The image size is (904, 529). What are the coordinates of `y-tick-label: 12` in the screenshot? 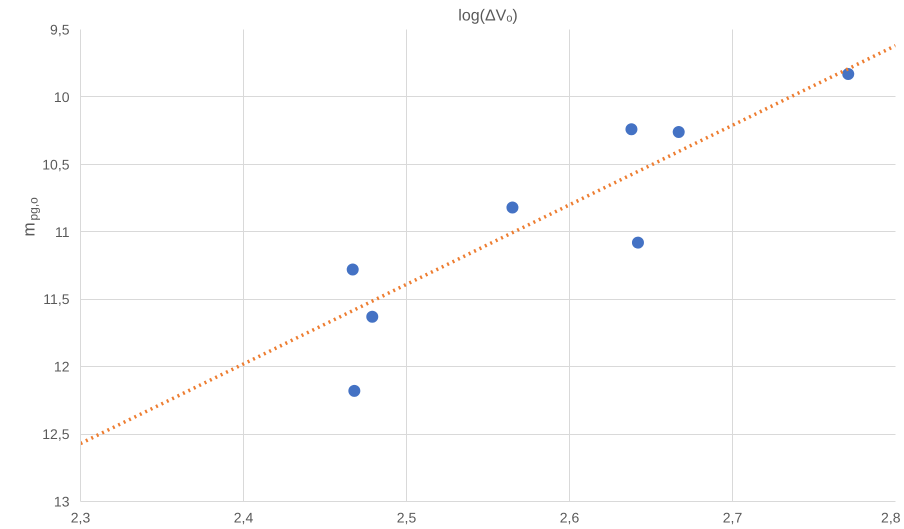 It's located at (62, 366).